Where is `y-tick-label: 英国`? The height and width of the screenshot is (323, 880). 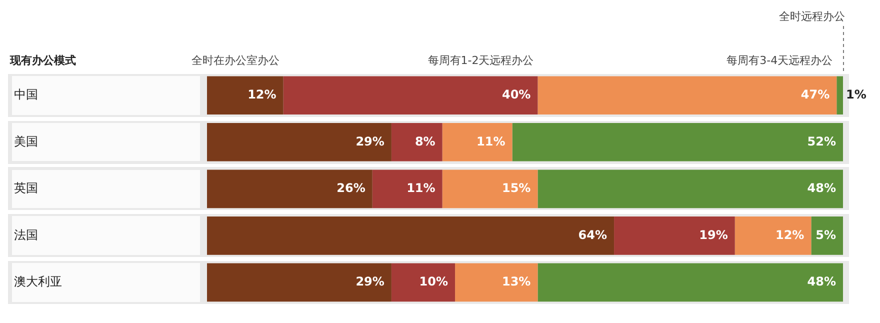 y-tick-label: 英国 is located at coordinates (26, 188).